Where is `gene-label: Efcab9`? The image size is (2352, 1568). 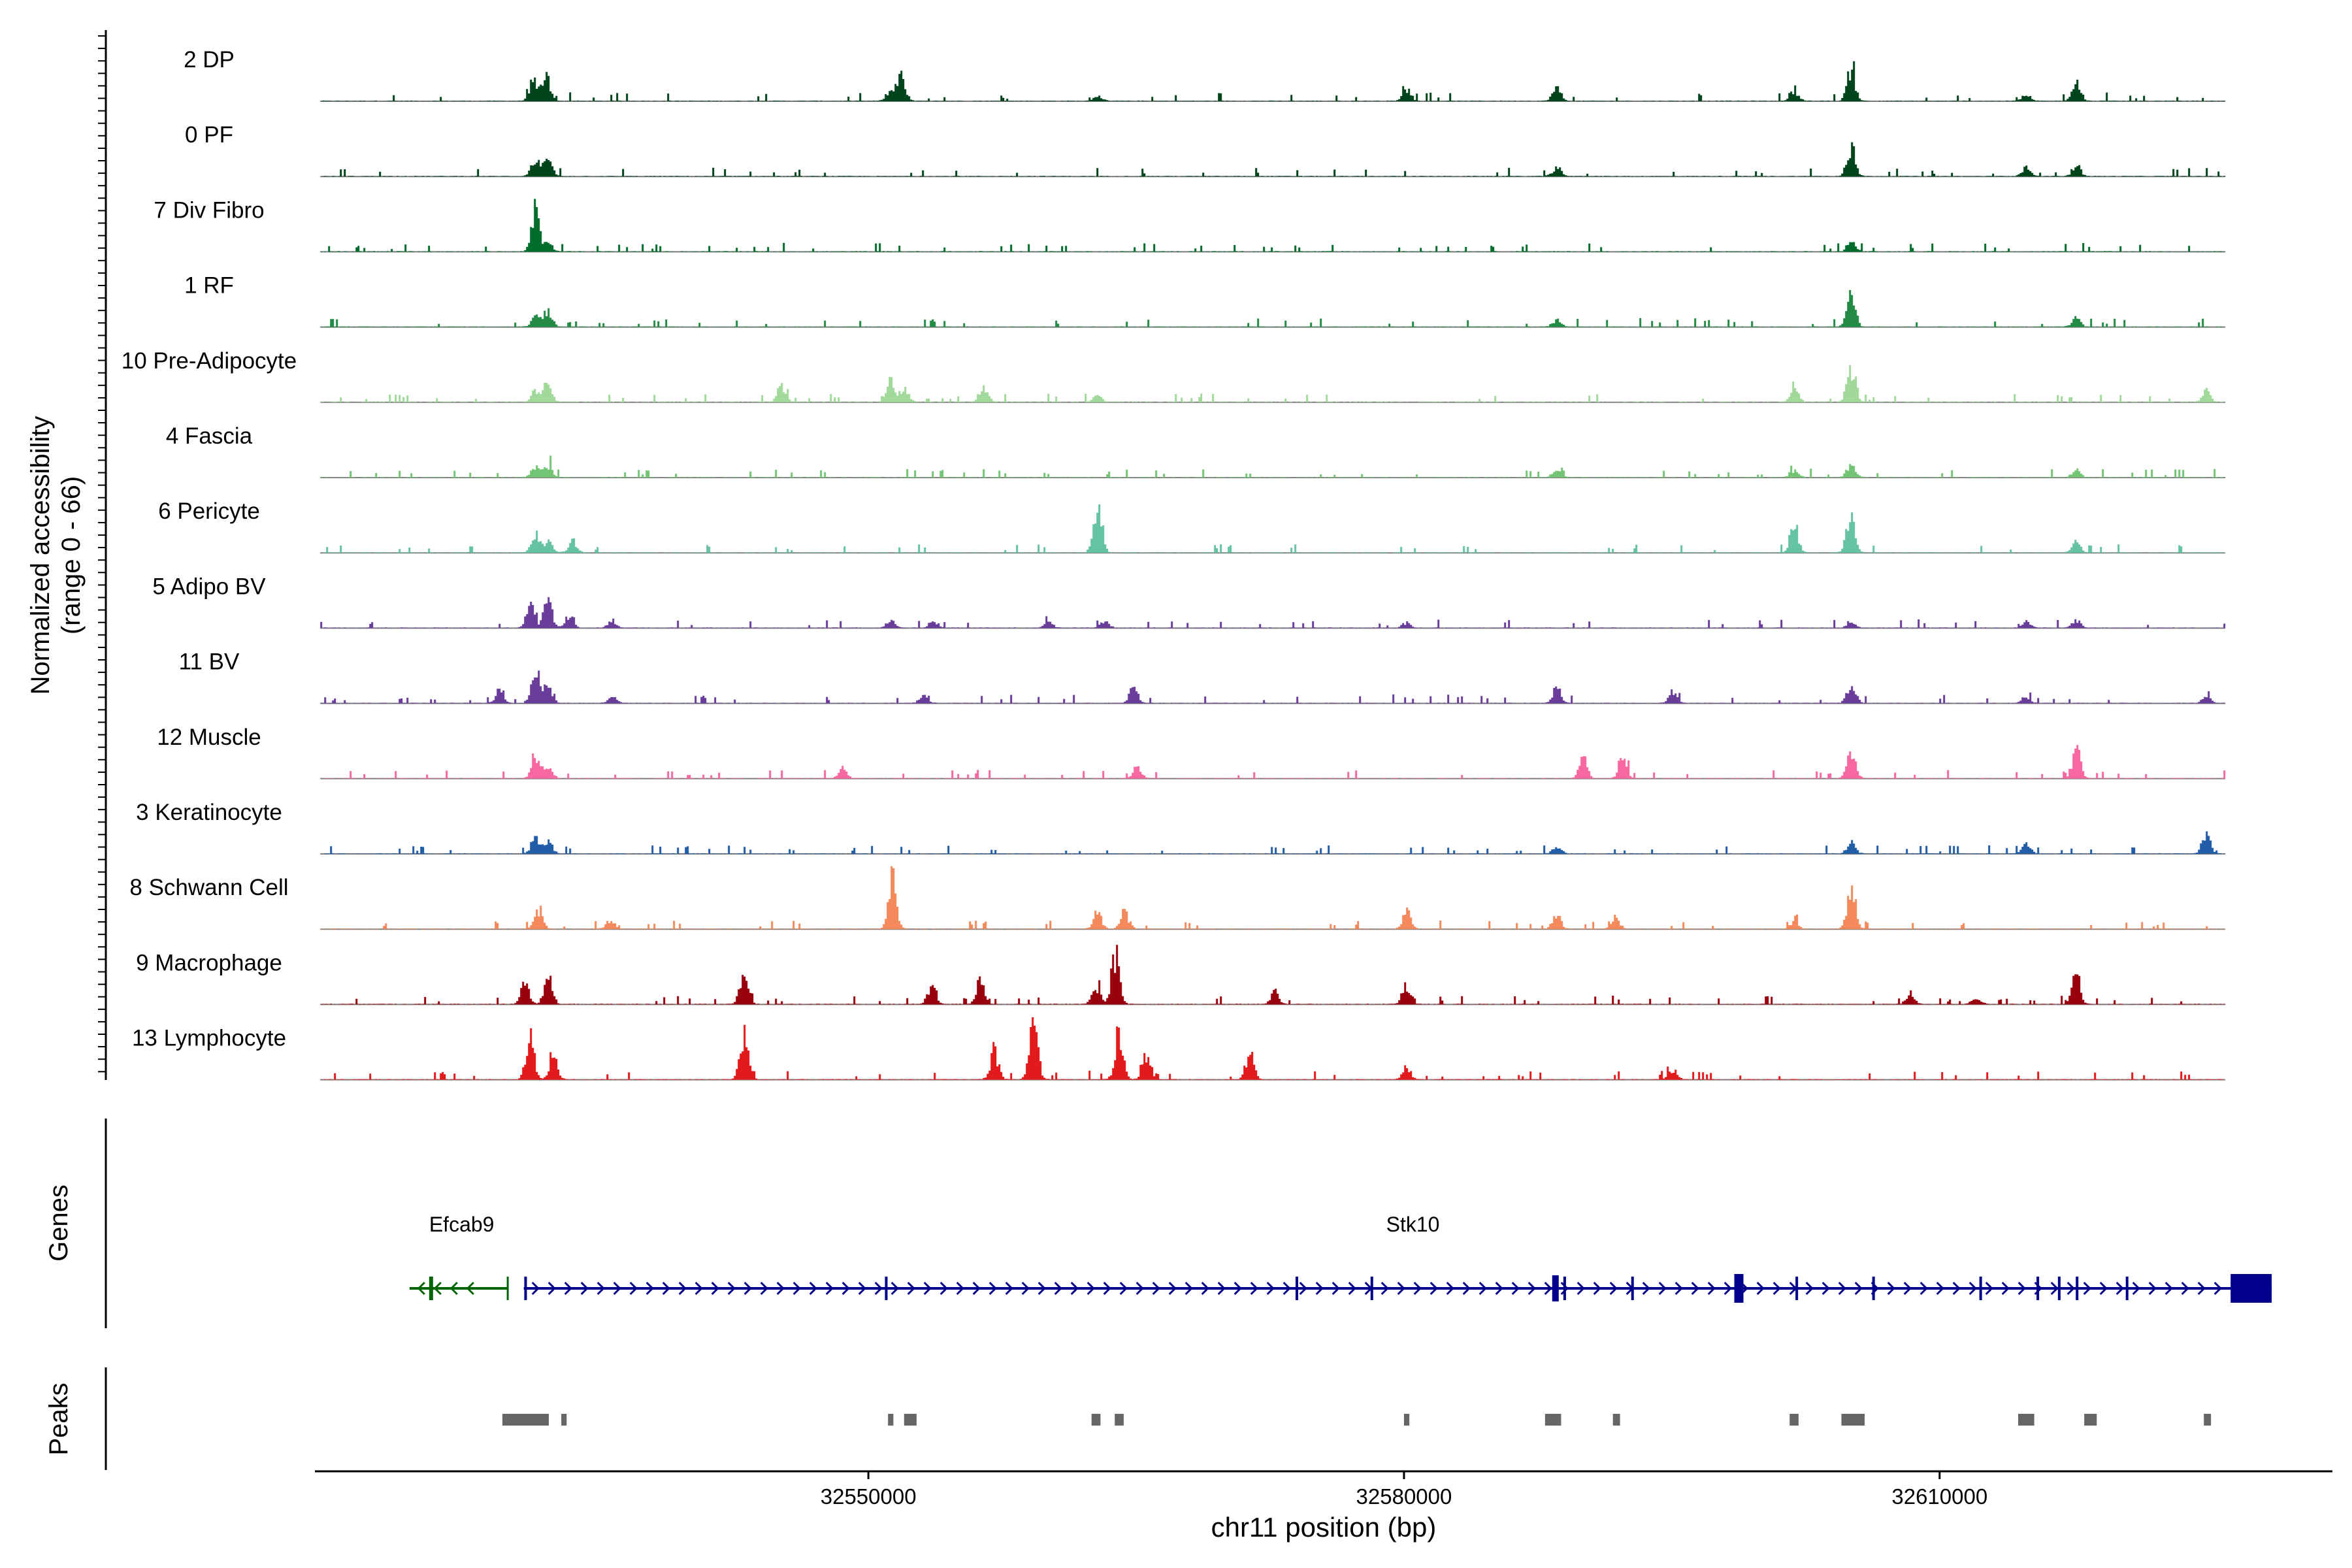 gene-label: Efcab9 is located at coordinates (462, 1224).